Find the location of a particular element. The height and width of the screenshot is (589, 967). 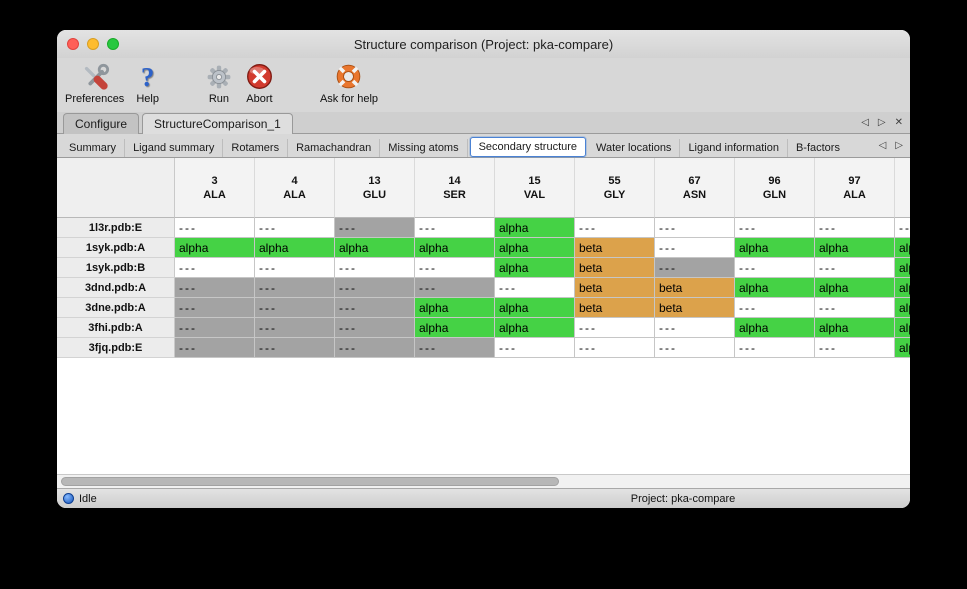

project-label: Project: pka-compare is located at coordinates (683, 498).